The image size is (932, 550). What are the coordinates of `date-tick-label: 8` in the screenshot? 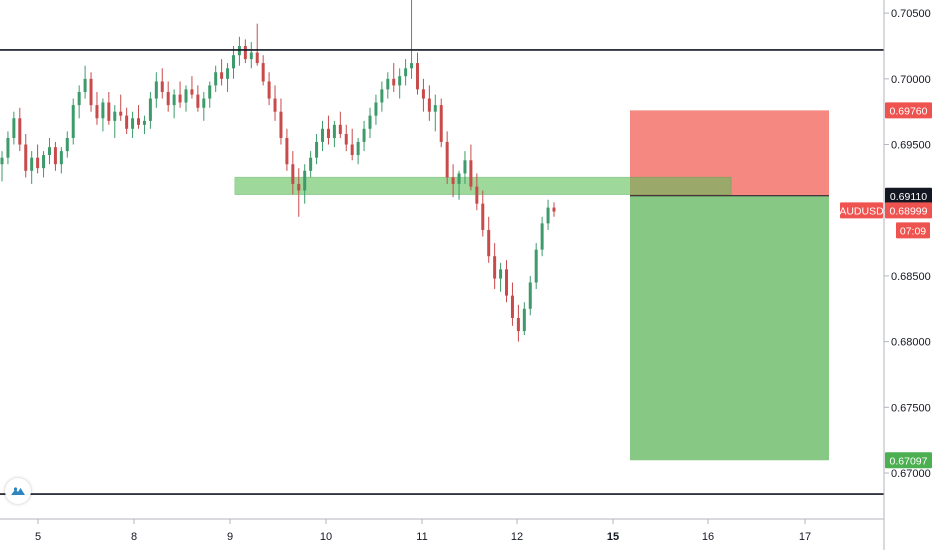 It's located at (134, 537).